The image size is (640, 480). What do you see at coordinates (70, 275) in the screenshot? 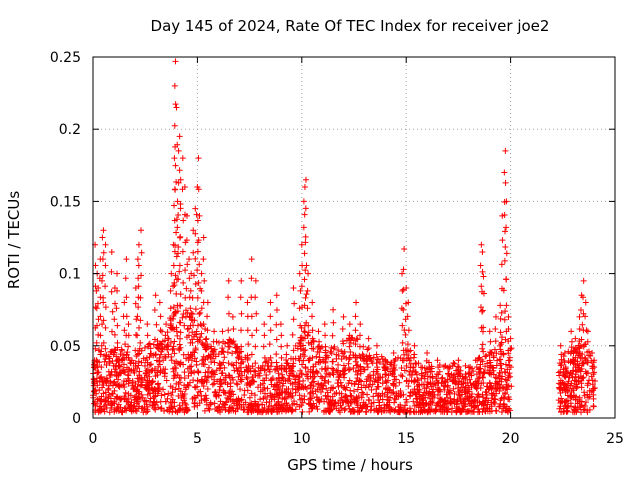
I see `y-tick-label: 0.1` at bounding box center [70, 275].